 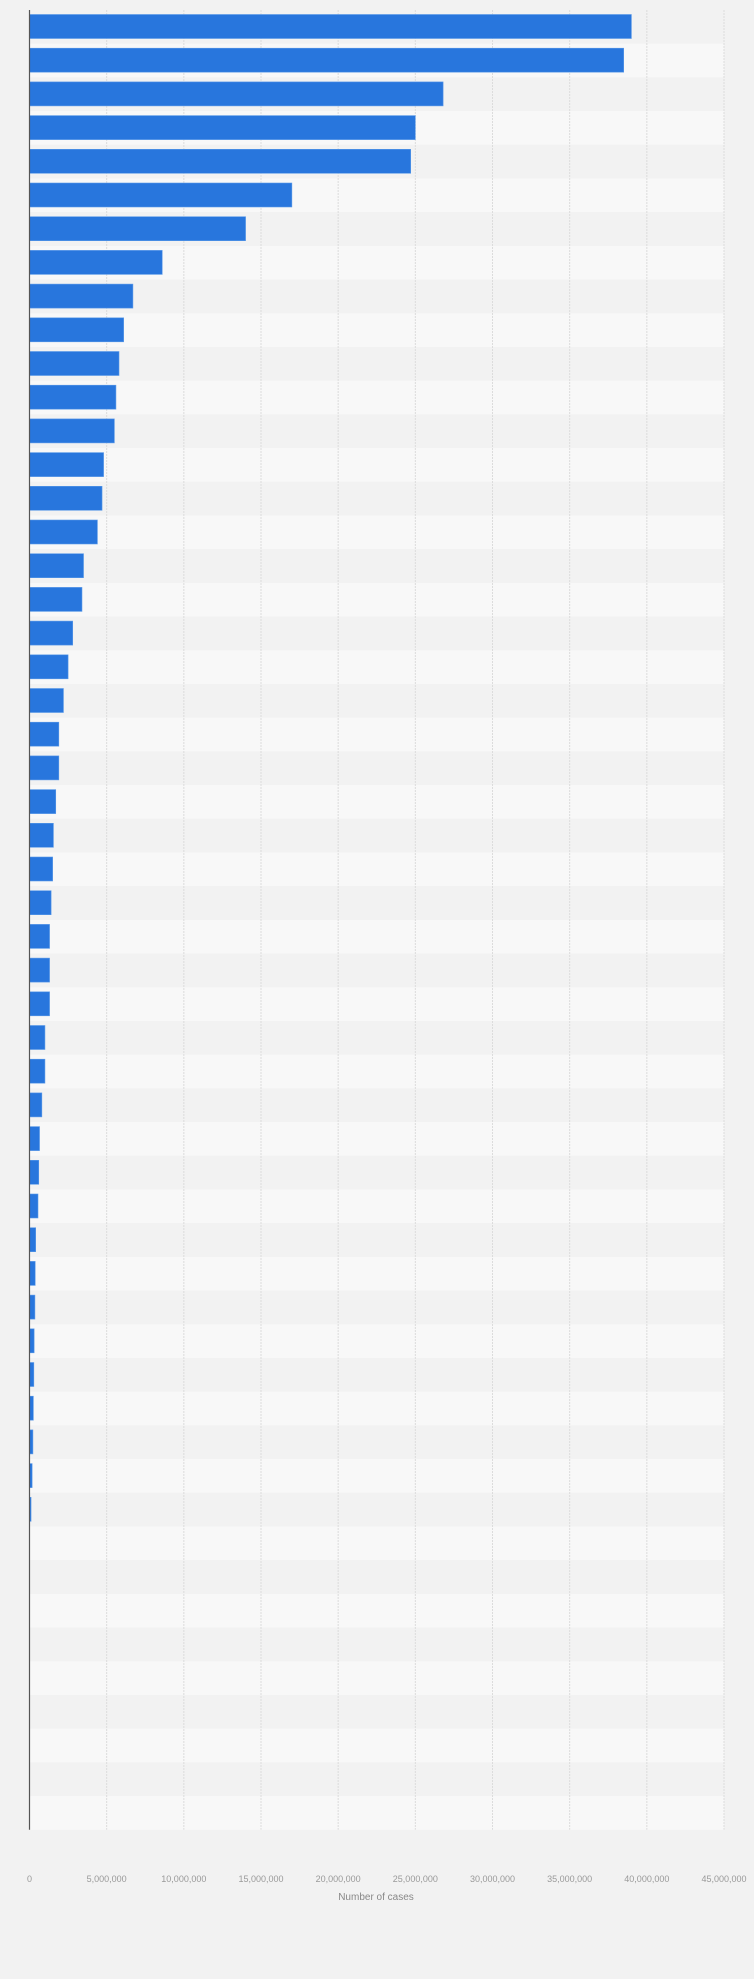 What do you see at coordinates (569, 1879) in the screenshot?
I see `x-tick-label: 35,000,000` at bounding box center [569, 1879].